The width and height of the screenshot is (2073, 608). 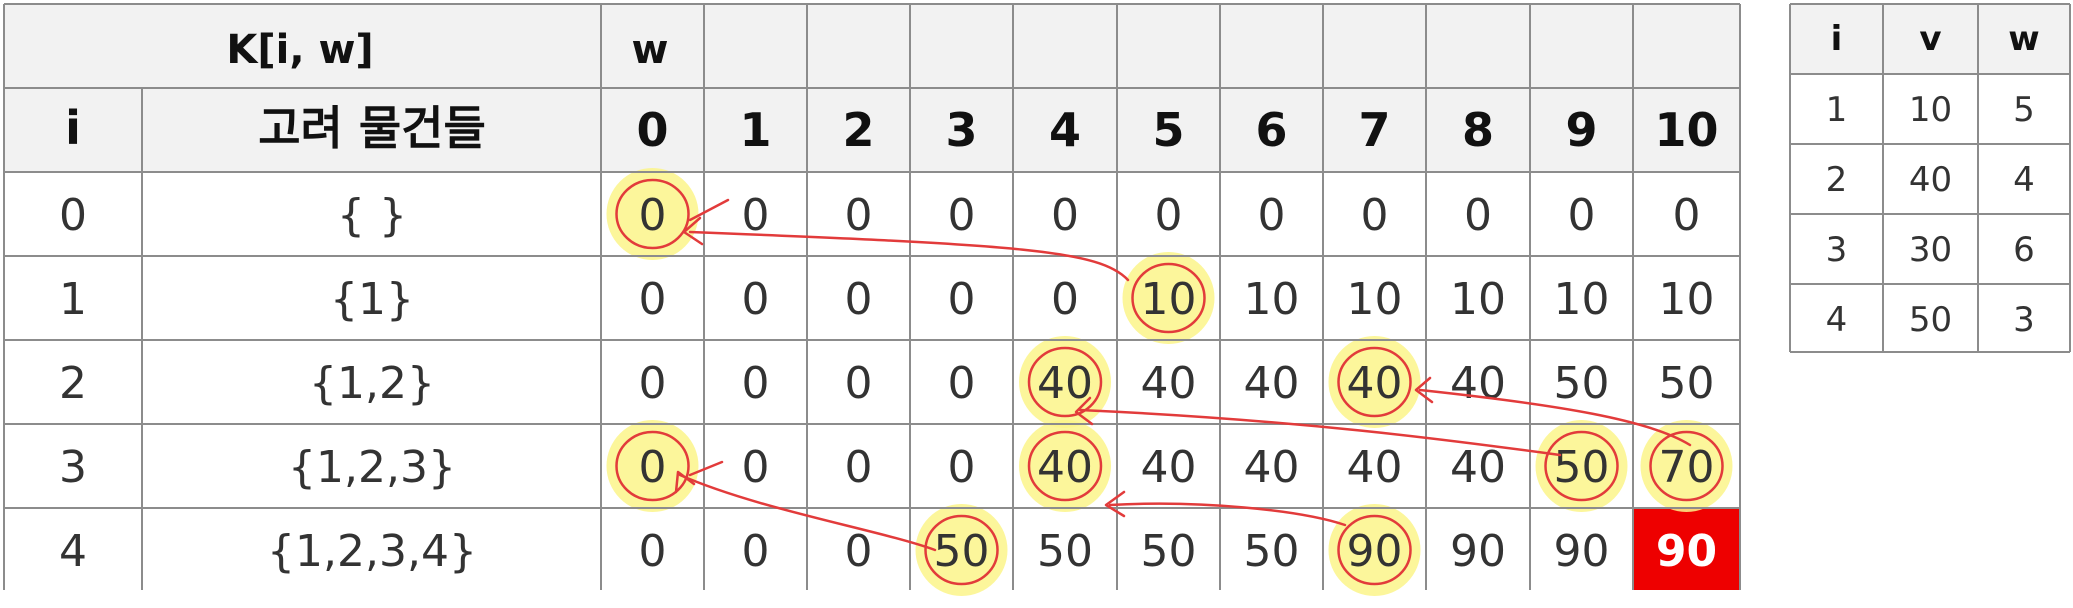 I want to click on item-table-cell: 30, so click(x=1930, y=250).